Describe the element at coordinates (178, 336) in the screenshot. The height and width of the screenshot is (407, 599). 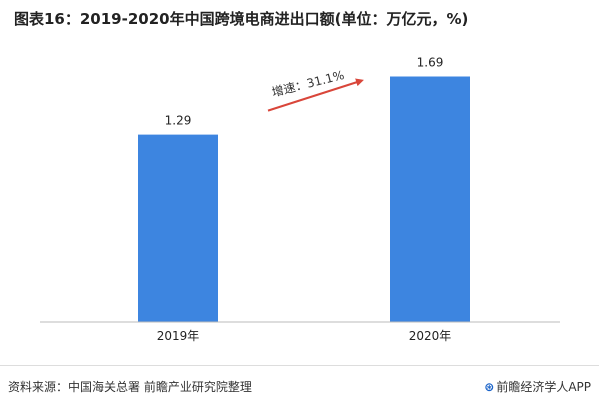
I see `x-tick-label-0: 2019年` at that location.